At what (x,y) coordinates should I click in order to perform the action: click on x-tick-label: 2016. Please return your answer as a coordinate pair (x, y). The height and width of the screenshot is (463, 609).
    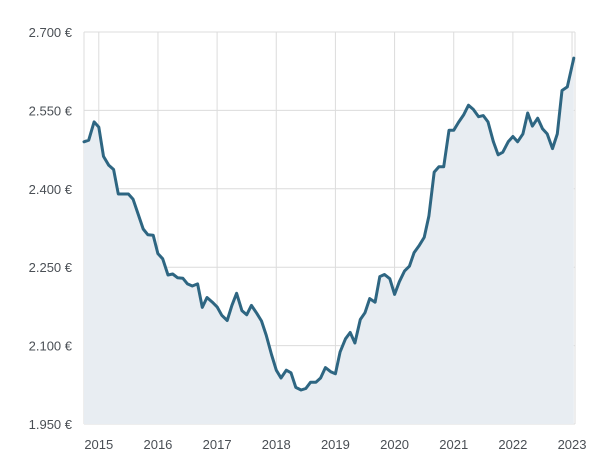
    Looking at the image, I should click on (157, 444).